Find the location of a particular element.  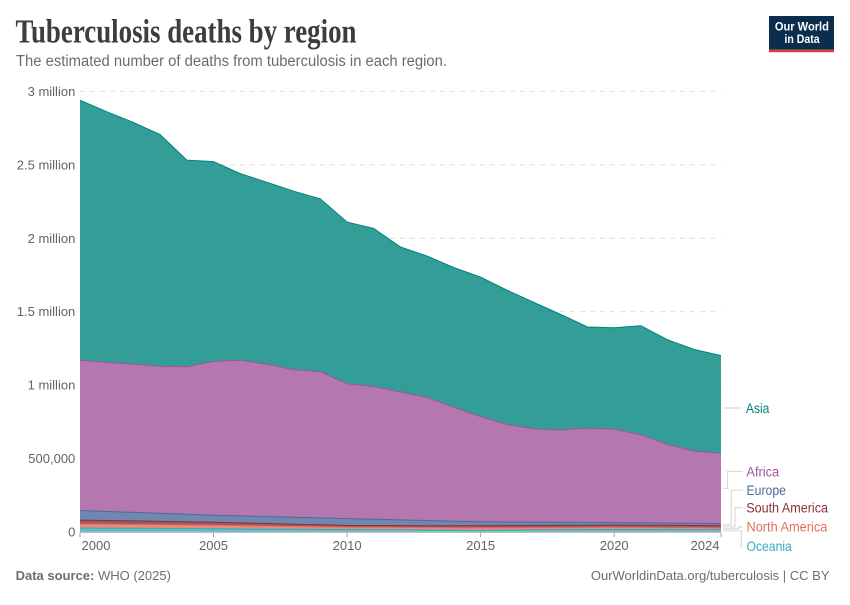

svg-text: 2015 is located at coordinates (480, 545).